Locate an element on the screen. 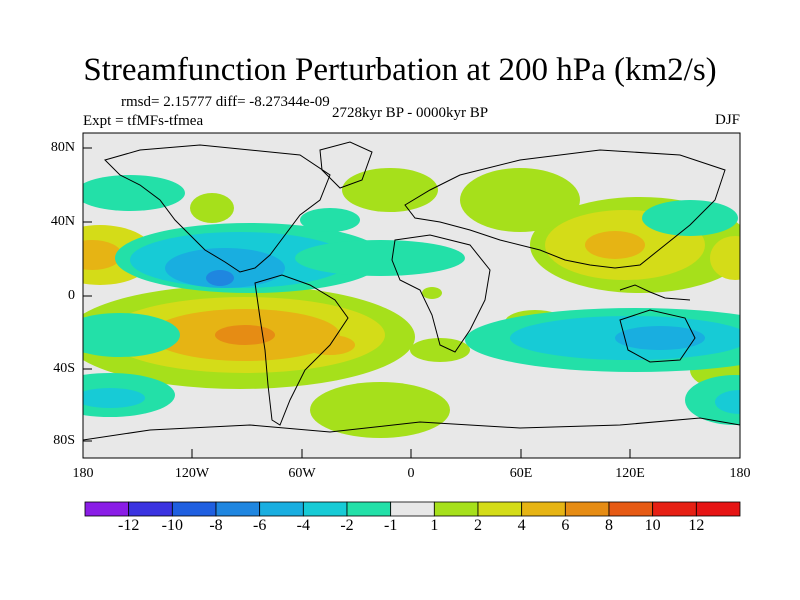 The width and height of the screenshot is (800, 600). anomaly-n-atlantic-pos is located at coordinates (390, 190).